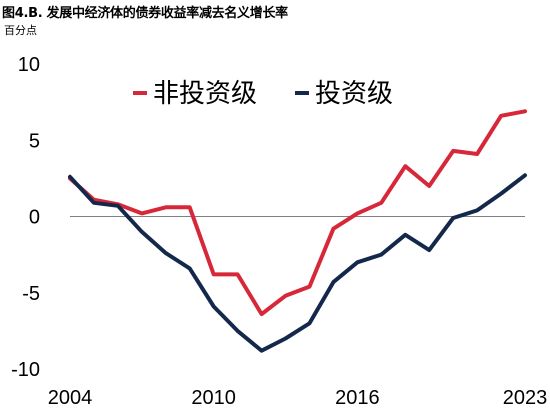 This screenshot has width=550, height=416. I want to click on y-tick-label: -10, so click(25, 370).